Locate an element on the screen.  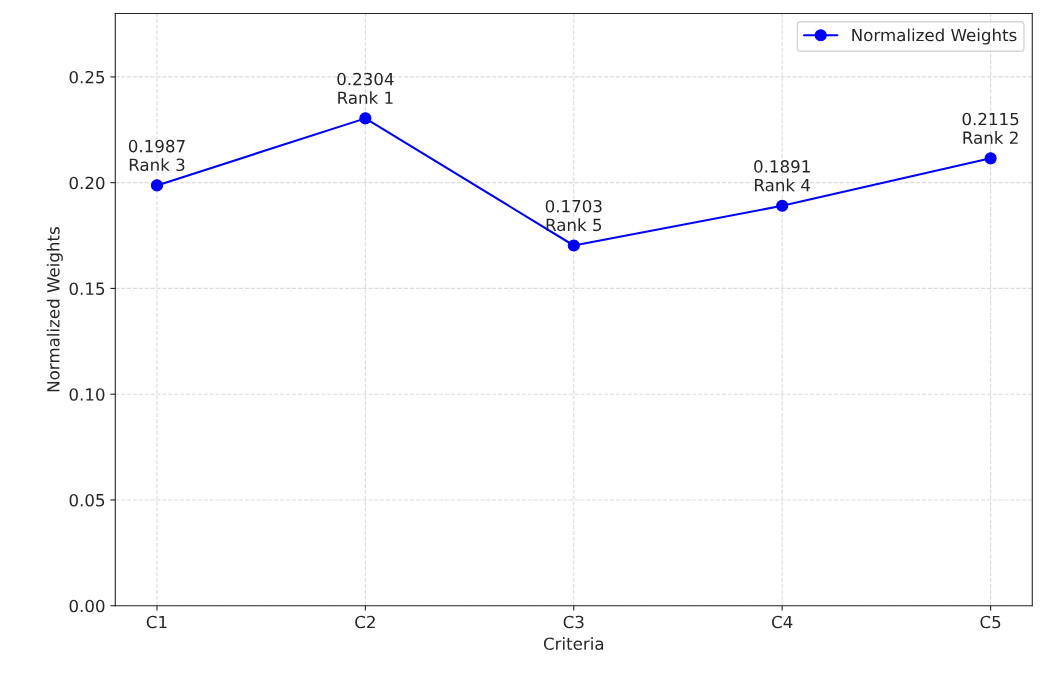
y-tick-label: 0.00 is located at coordinates (87, 606).